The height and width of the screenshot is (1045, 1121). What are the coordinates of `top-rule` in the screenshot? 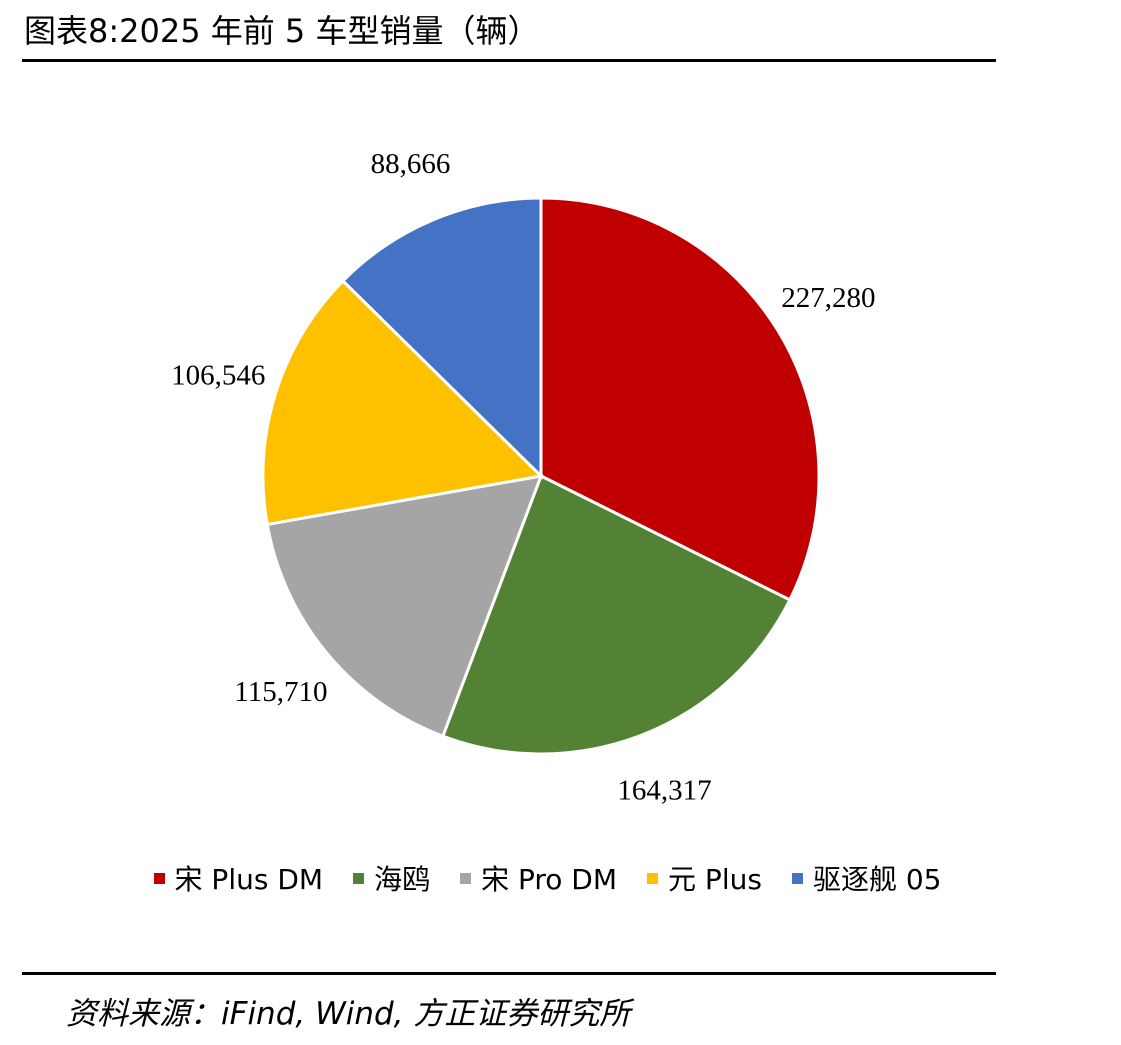 It's located at (509, 60).